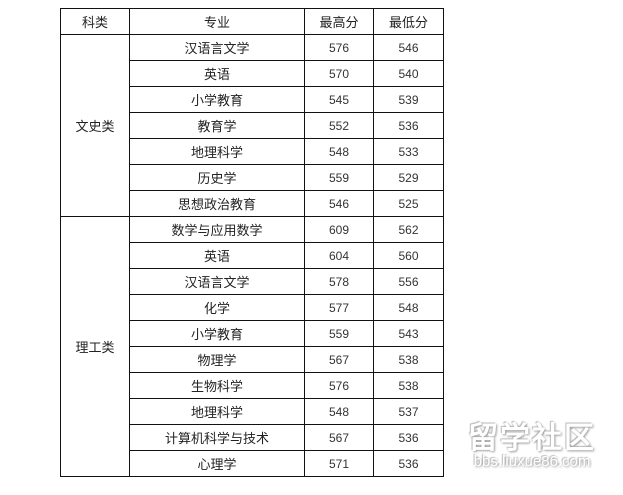 The width and height of the screenshot is (623, 495). I want to click on header-major: 专业, so click(217, 21).